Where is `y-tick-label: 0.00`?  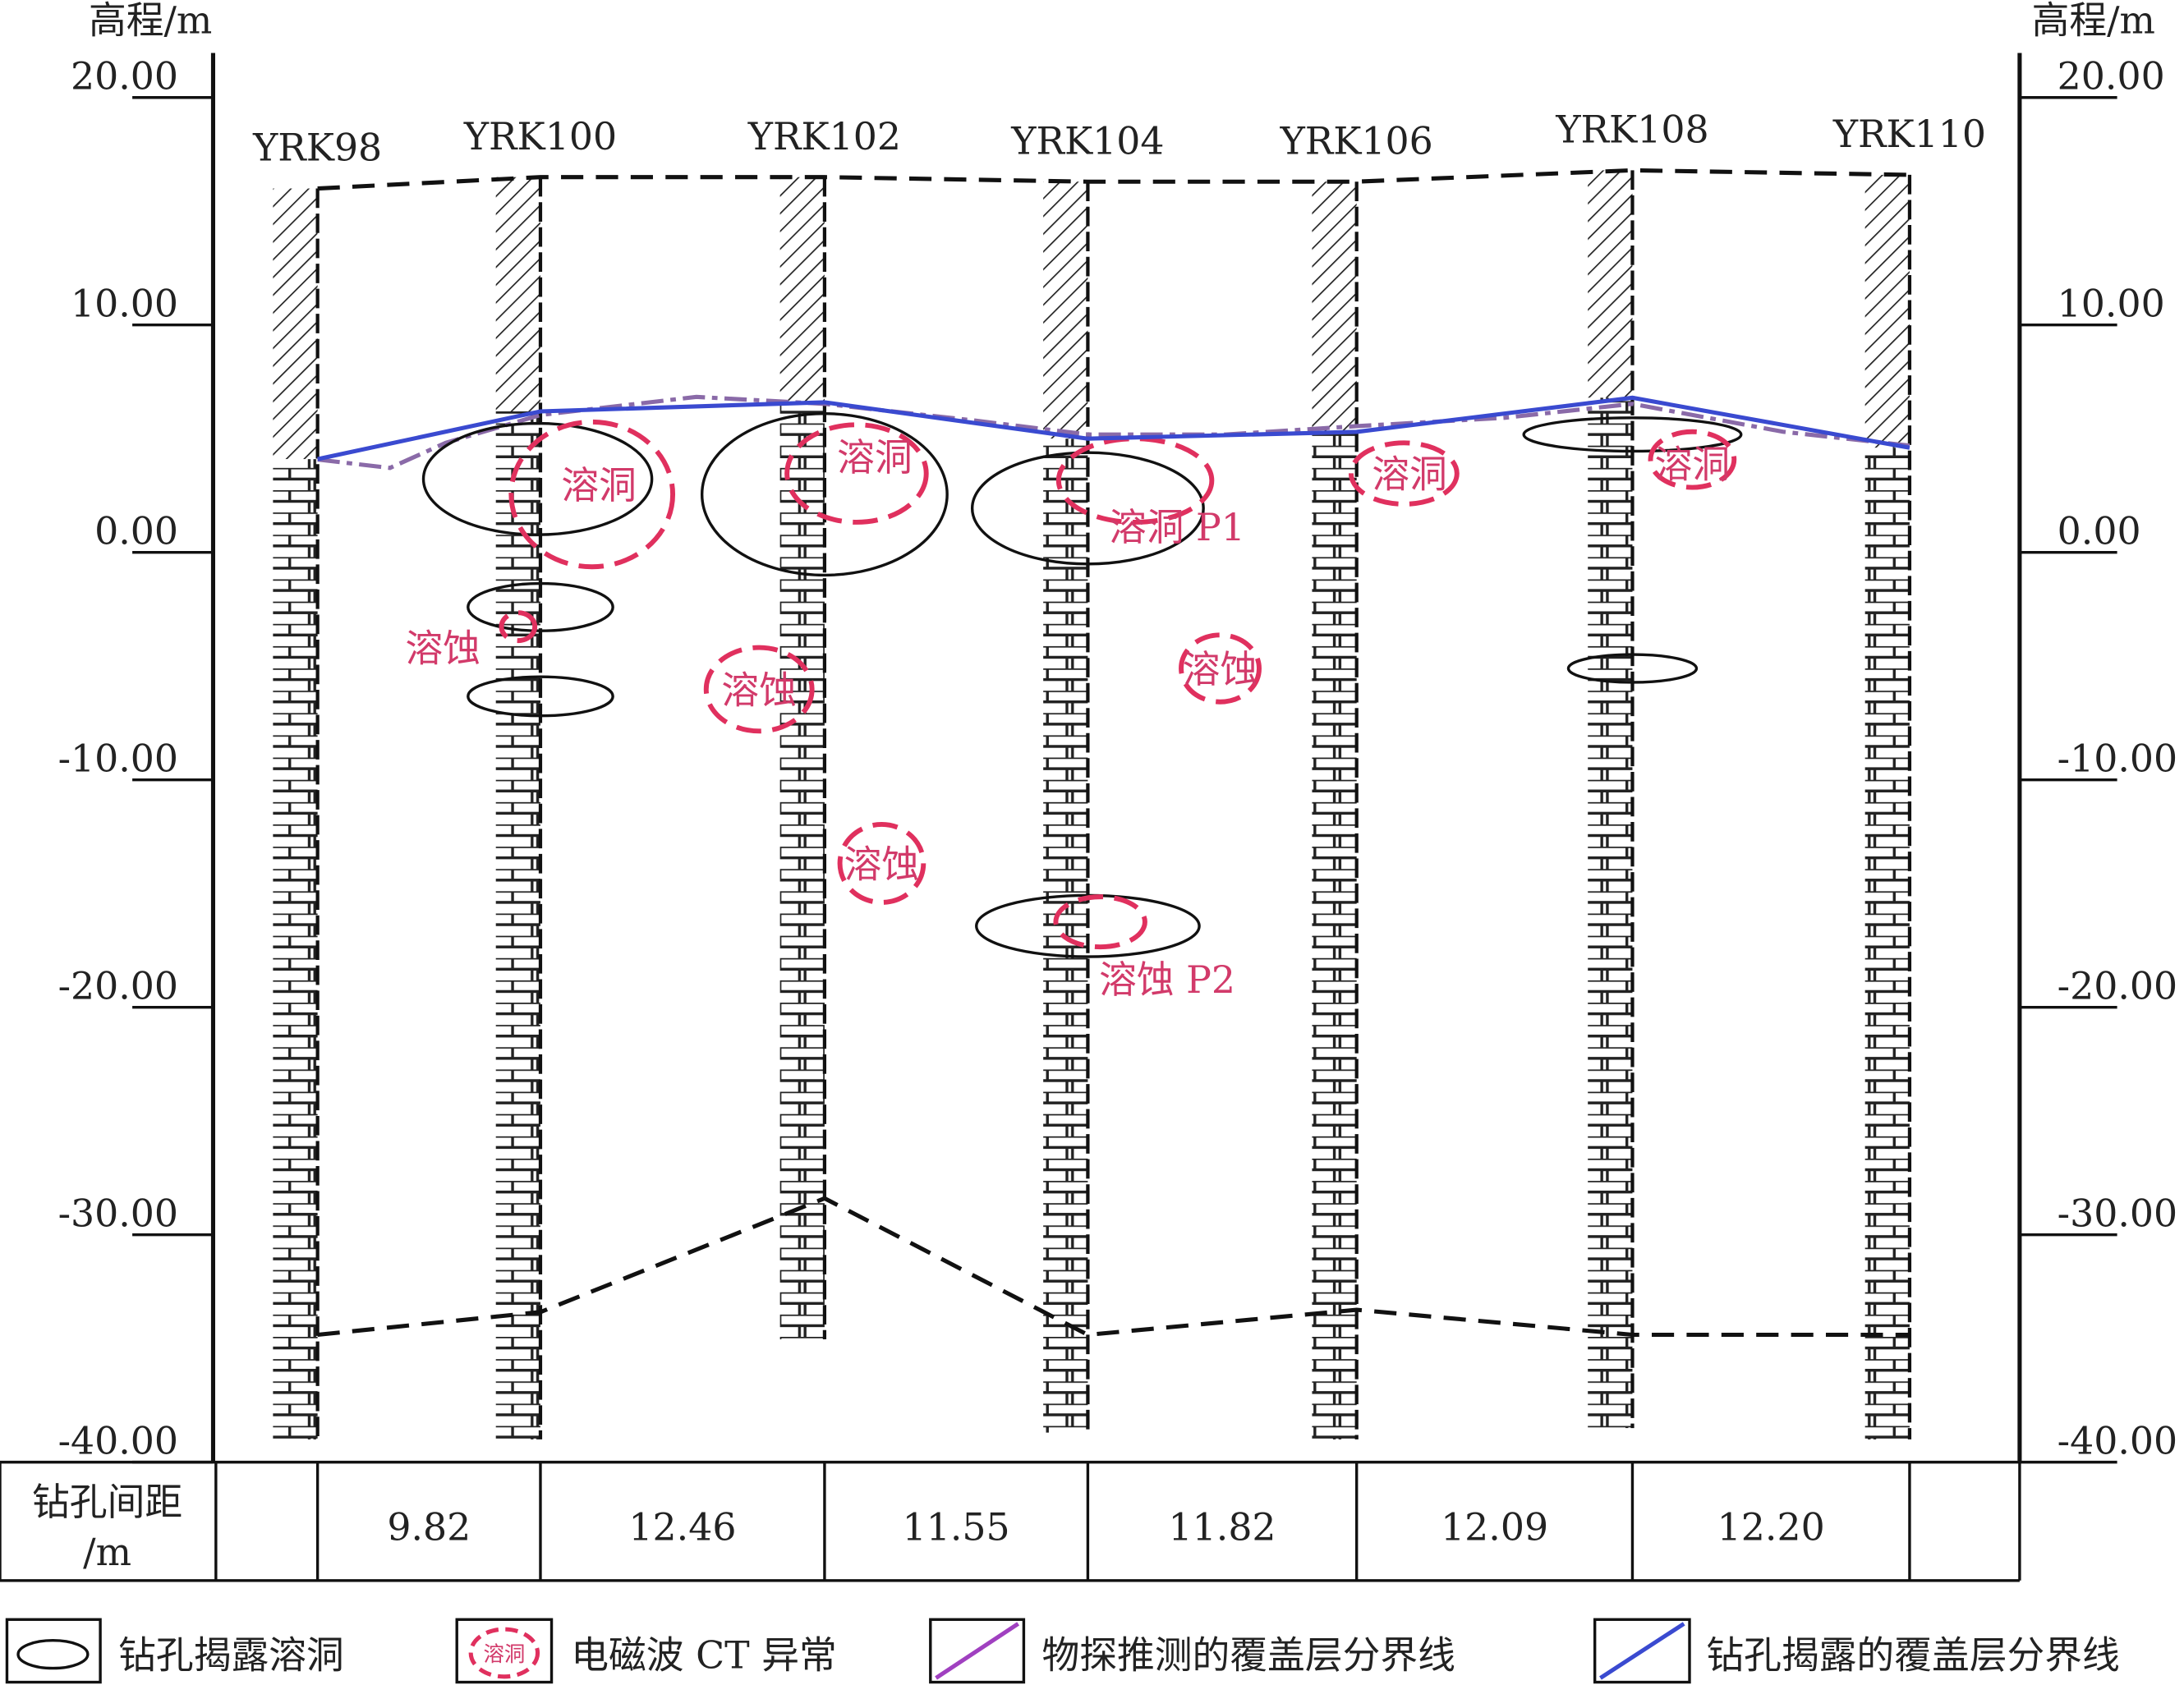 y-tick-label: 0.00 is located at coordinates (136, 531).